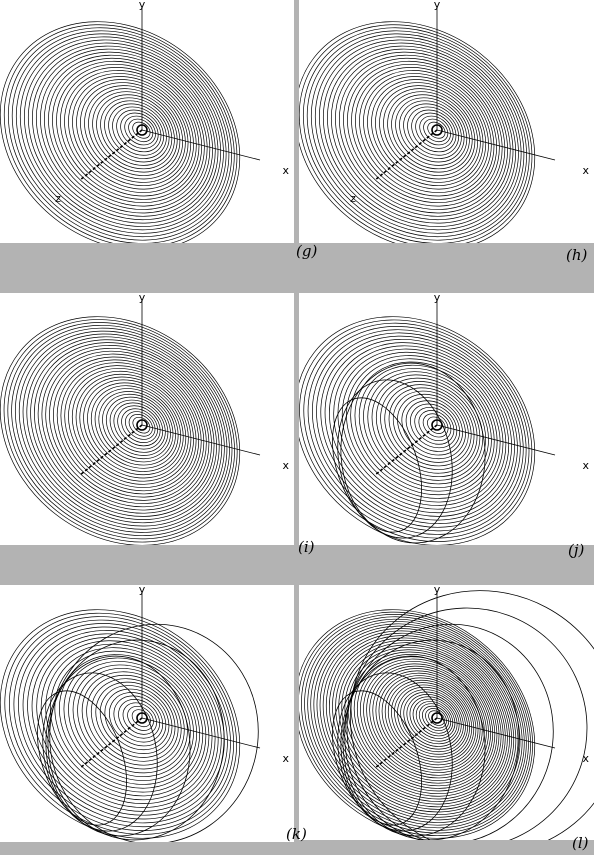 The width and height of the screenshot is (594, 855). I want to click on spiral-plot-k: yx, so click(144, 713).